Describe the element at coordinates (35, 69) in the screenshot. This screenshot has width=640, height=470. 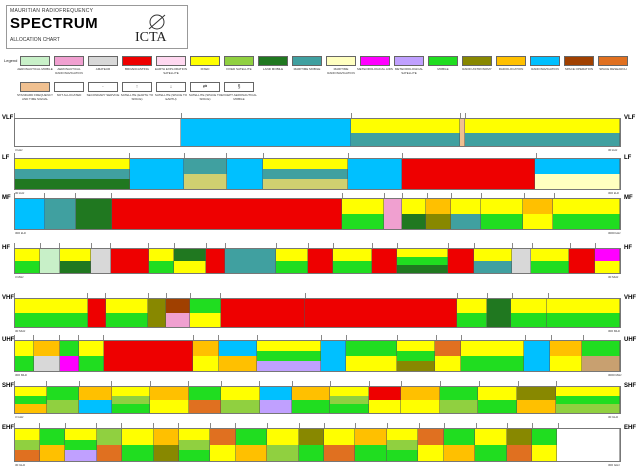
I see `legend-text: AERONAUTICAL MOBILE` at that location.